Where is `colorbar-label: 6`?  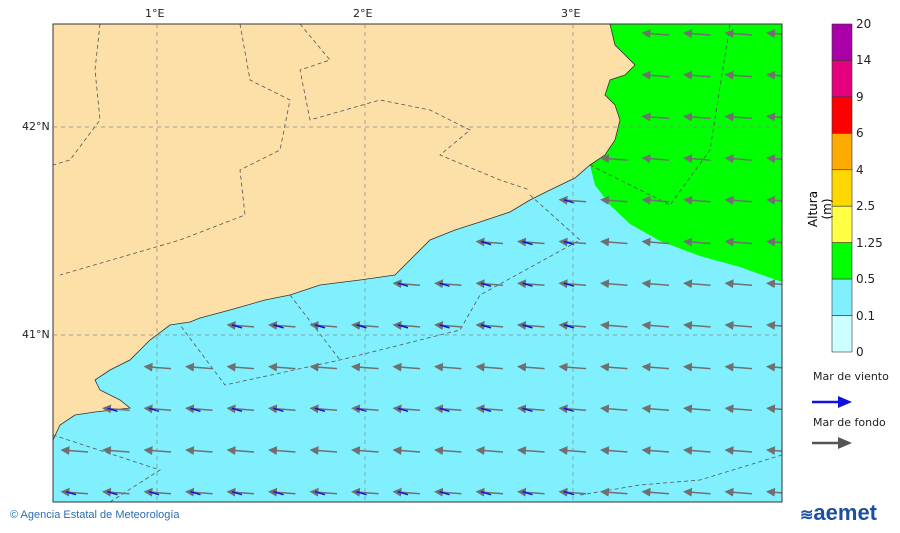 colorbar-label: 6 is located at coordinates (860, 133).